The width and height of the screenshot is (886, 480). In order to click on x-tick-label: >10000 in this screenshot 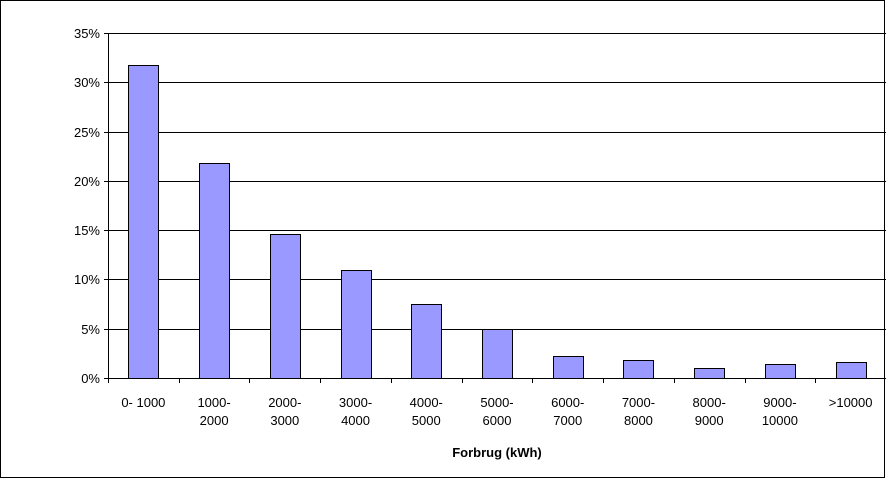, I will do `click(851, 402)`.